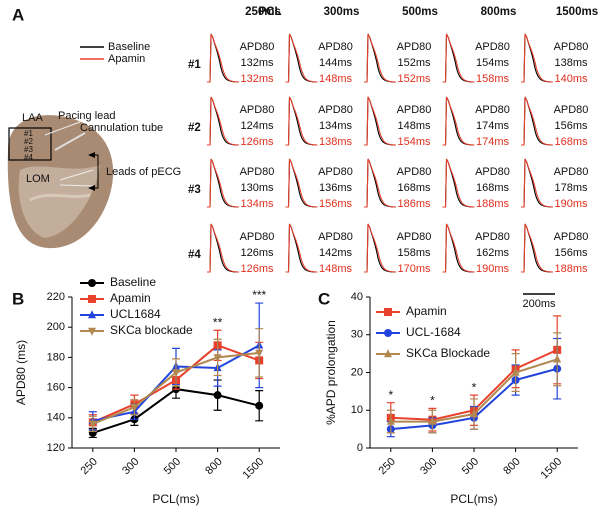 The width and height of the screenshot is (602, 514). I want to click on apd-apamin: 170ms, so click(414, 269).